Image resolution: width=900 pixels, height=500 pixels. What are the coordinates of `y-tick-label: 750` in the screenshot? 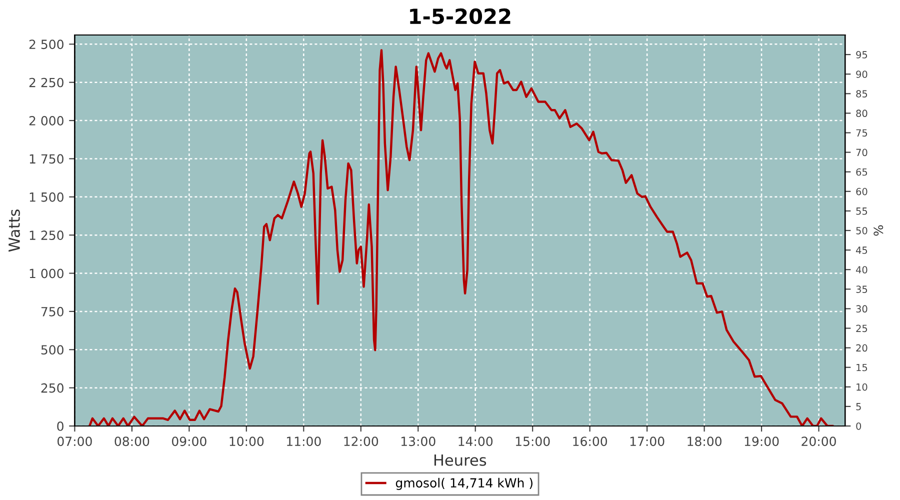 It's located at (52, 311).